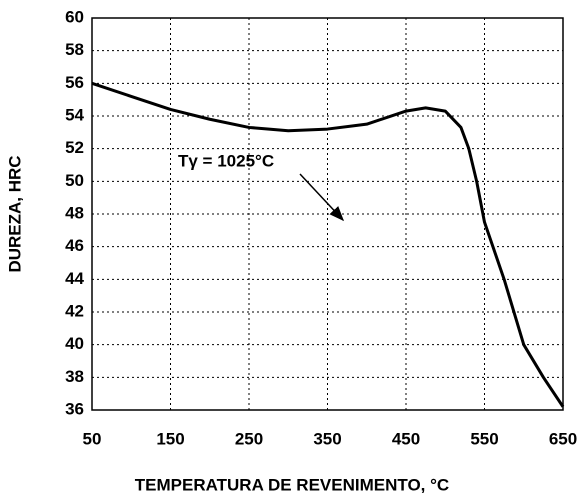 Image resolution: width=582 pixels, height=502 pixels. I want to click on y-tick-label: 58, so click(74, 49).